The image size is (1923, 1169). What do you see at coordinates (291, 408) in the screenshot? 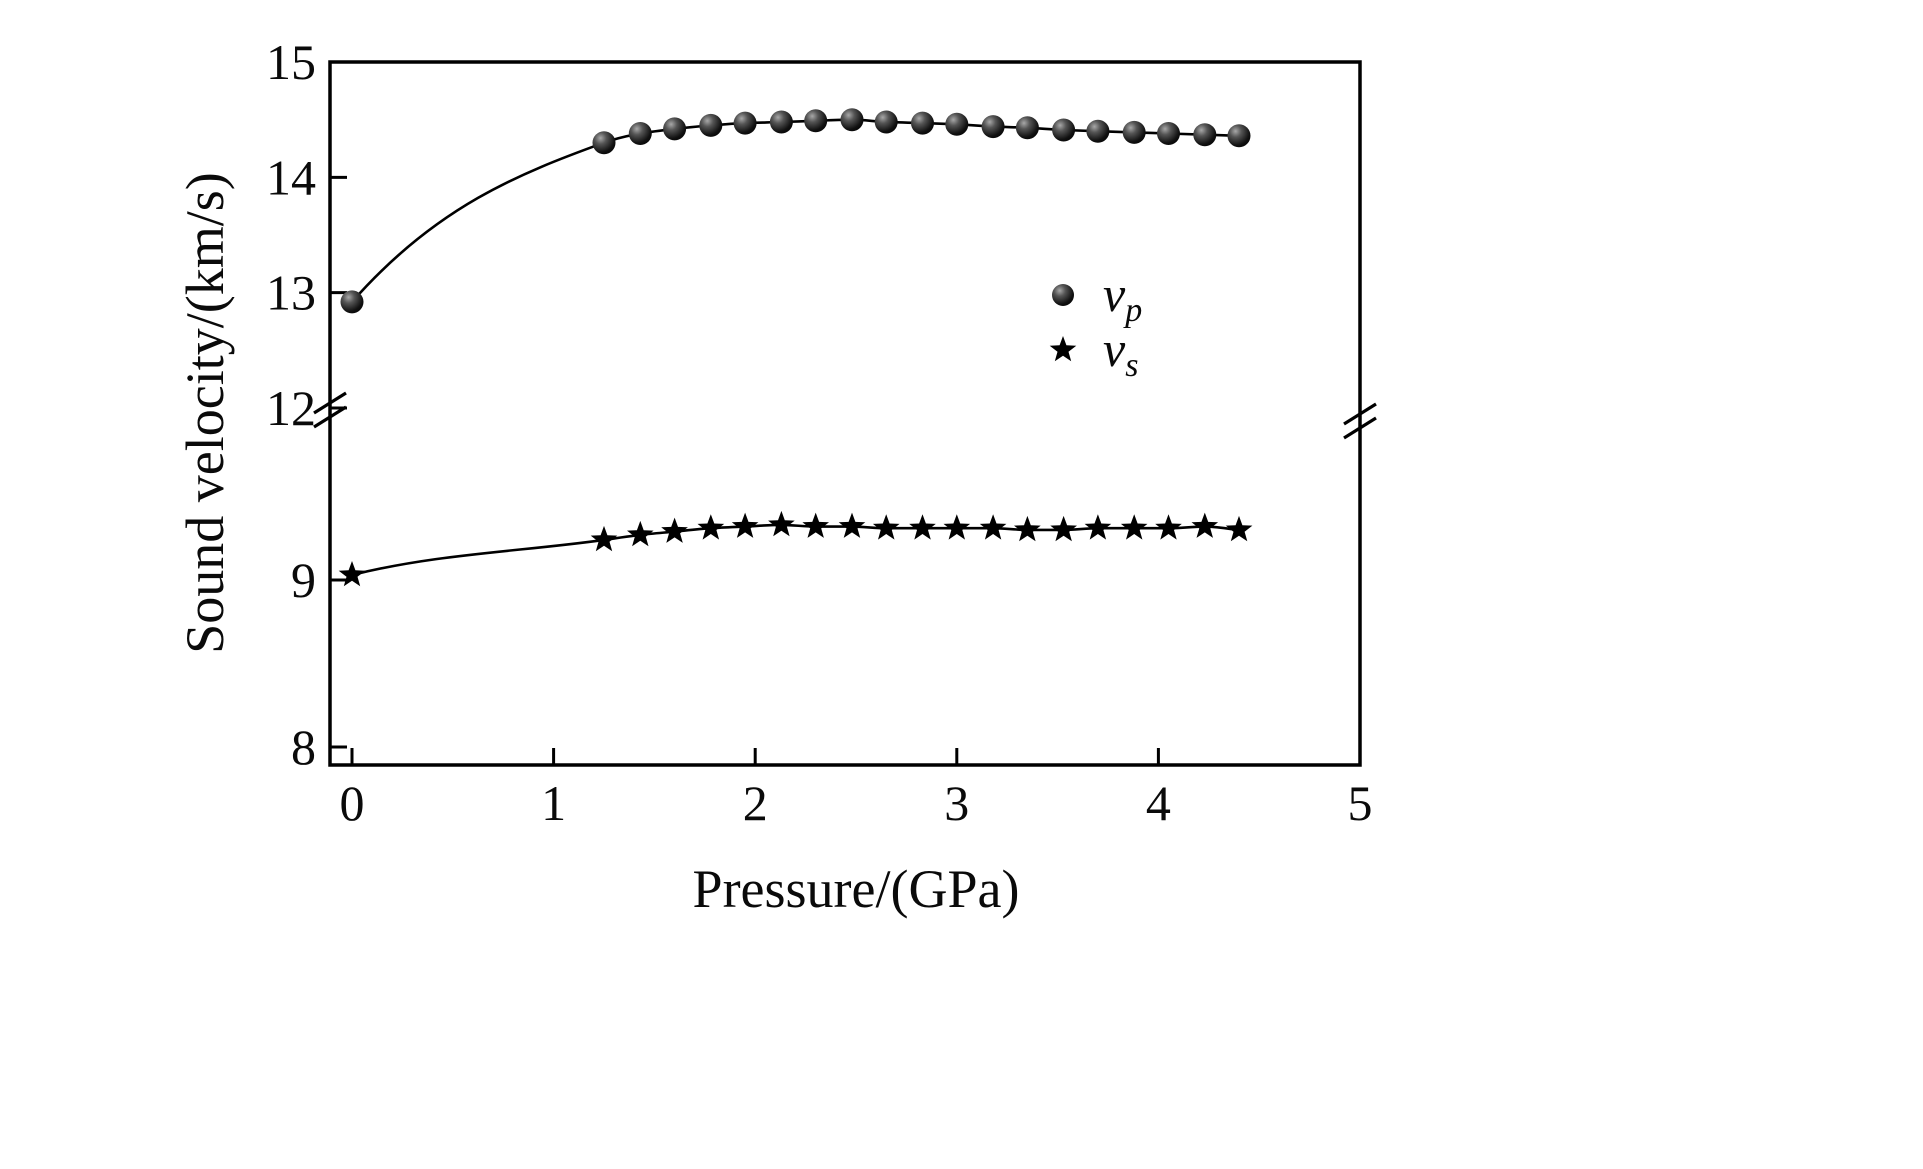
I see `y-axis-tick-label: 12` at bounding box center [291, 408].